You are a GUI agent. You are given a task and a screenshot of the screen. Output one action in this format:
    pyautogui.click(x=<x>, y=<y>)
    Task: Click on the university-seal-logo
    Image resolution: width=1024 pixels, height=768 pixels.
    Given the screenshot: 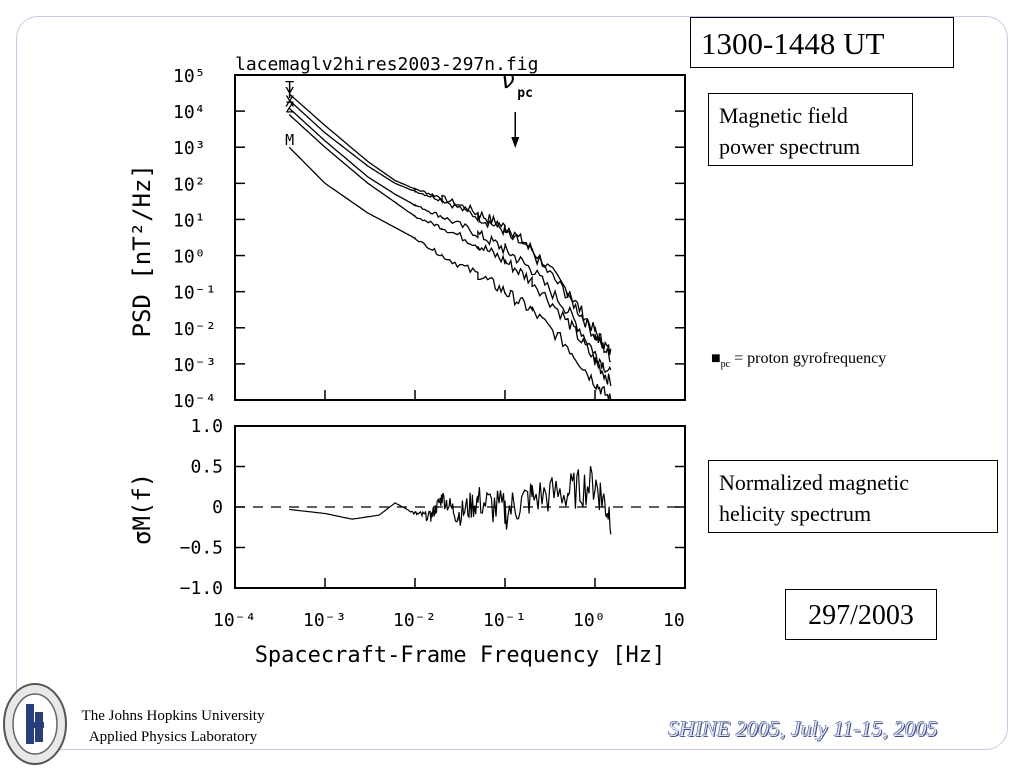 What is the action you would take?
    pyautogui.click(x=35, y=724)
    